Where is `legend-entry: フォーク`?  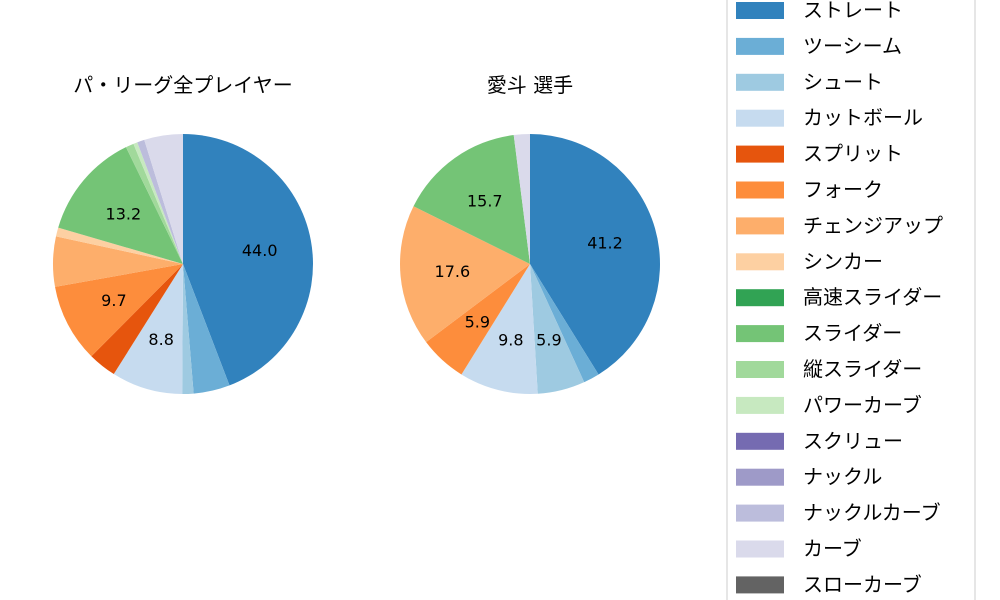
legend-entry: フォーク is located at coordinates (843, 190).